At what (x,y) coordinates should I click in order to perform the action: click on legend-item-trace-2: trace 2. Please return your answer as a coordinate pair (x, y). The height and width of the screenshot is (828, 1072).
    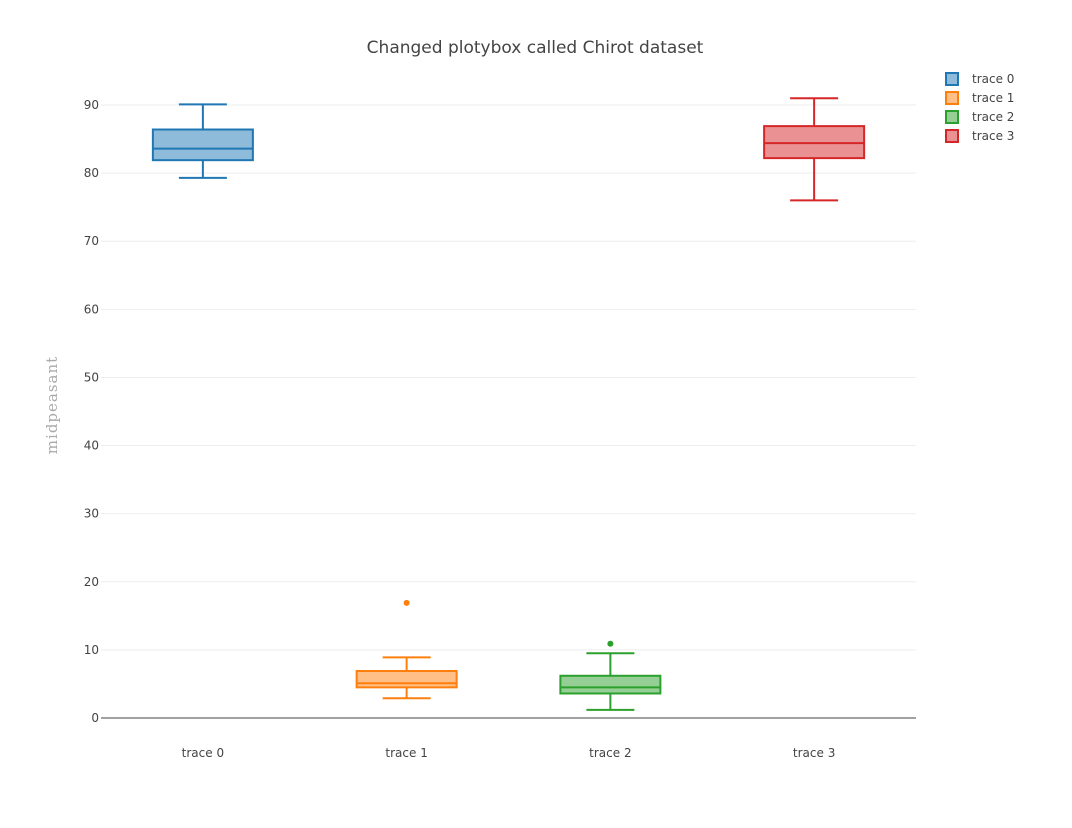
    Looking at the image, I should click on (979, 117).